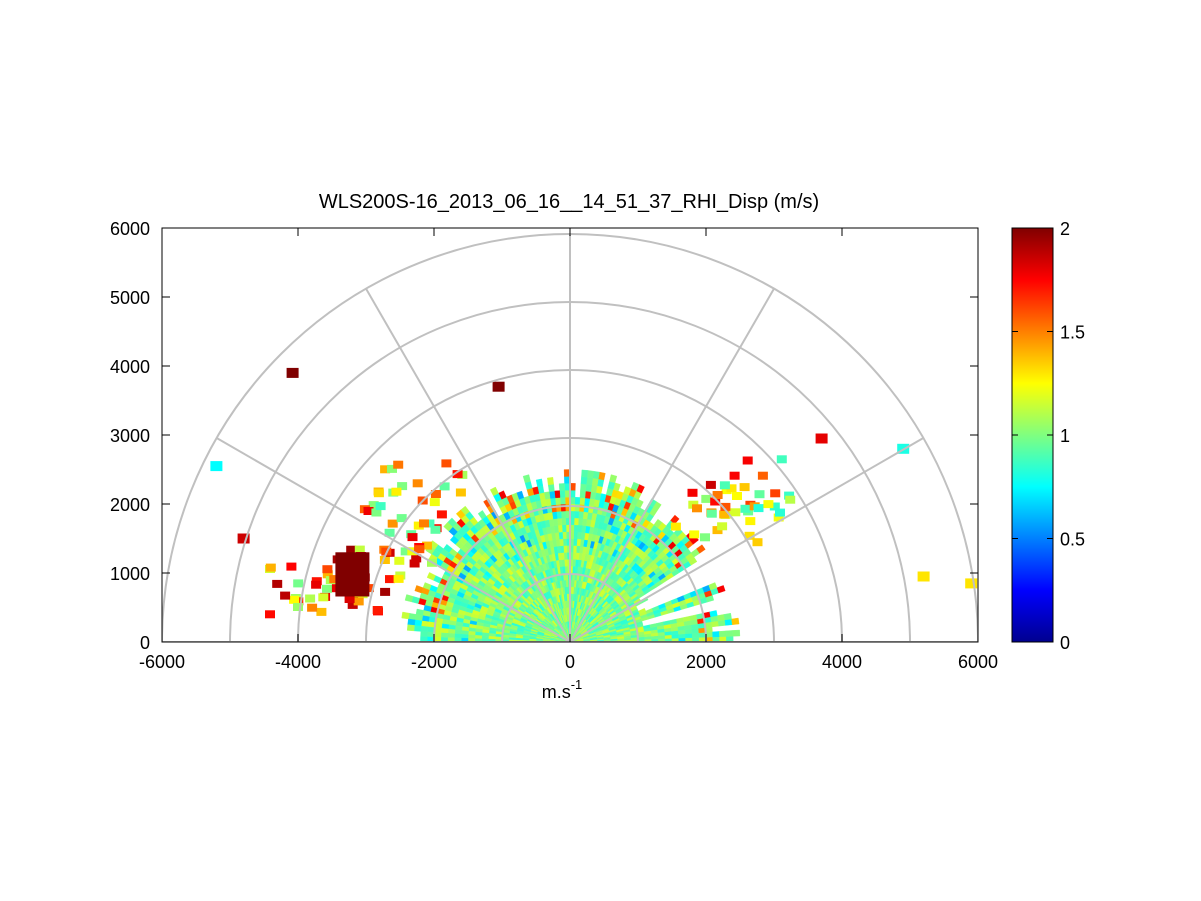 This screenshot has width=1201, height=901. I want to click on colorbar-tick-label: 0.5, so click(1072, 540).